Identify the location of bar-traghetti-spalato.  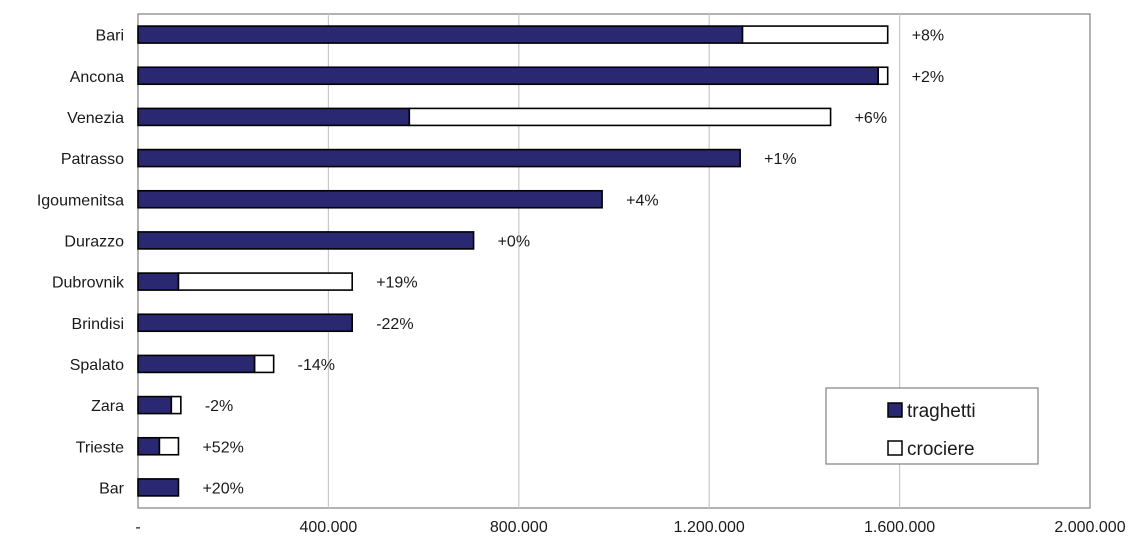
(196, 364).